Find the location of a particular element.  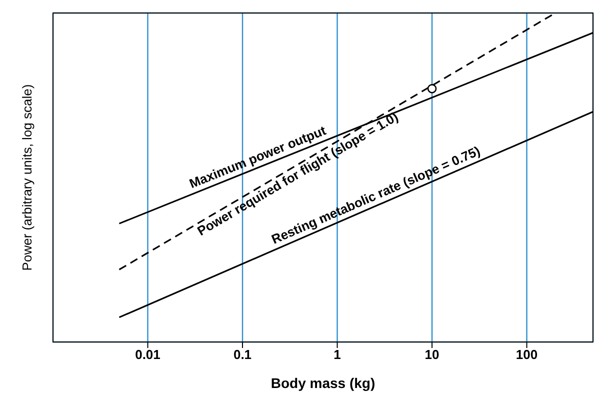

x-tick-label: 100 is located at coordinates (527, 354).